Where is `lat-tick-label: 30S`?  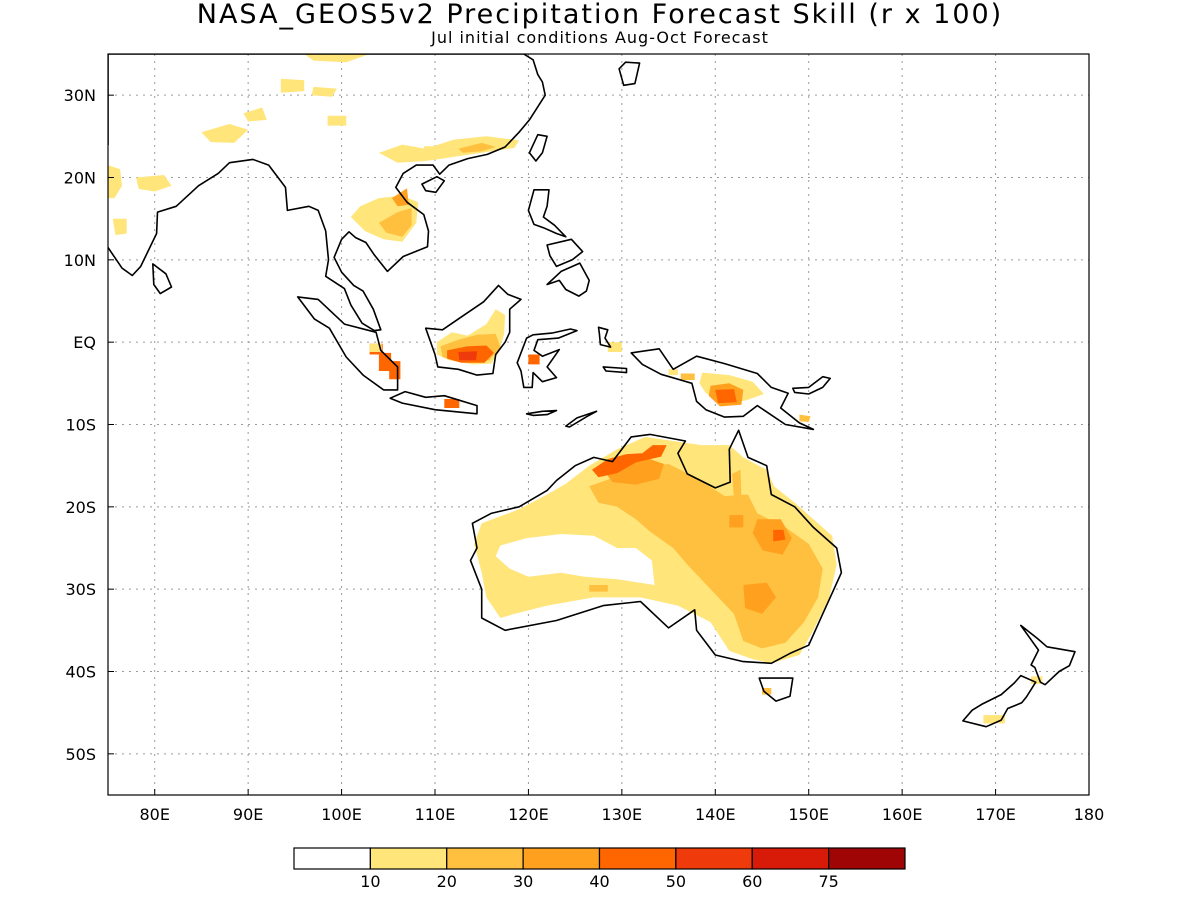 lat-tick-label: 30S is located at coordinates (80, 589).